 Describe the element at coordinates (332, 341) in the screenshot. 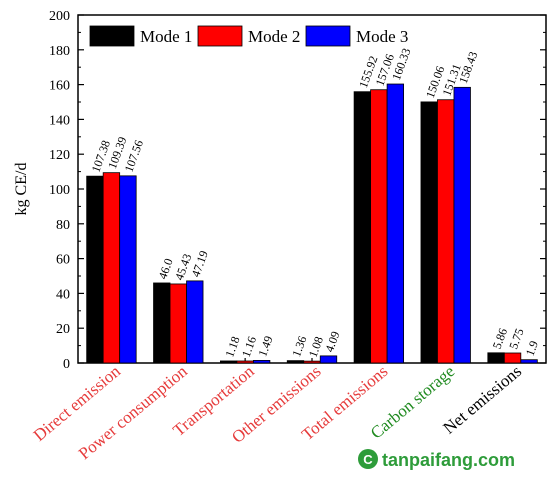

I see `data-label: 4.09` at that location.